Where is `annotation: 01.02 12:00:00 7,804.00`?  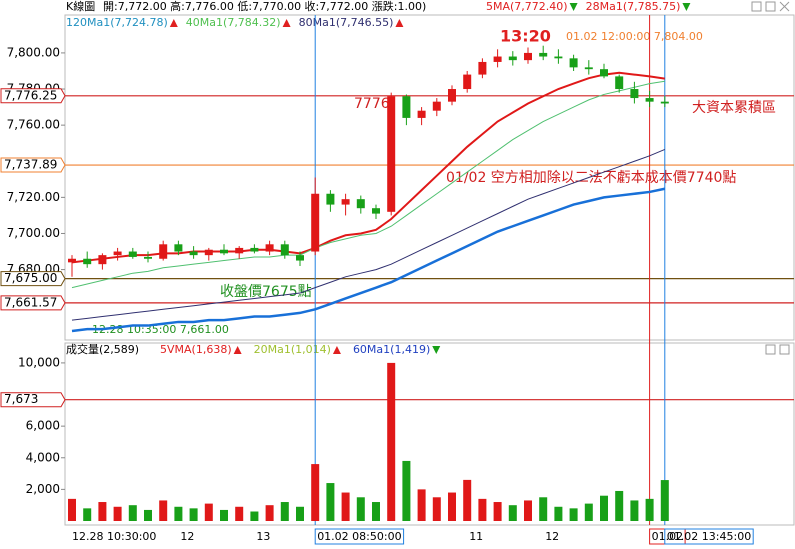 annotation: 01.02 12:00:00 7,804.00 is located at coordinates (634, 36).